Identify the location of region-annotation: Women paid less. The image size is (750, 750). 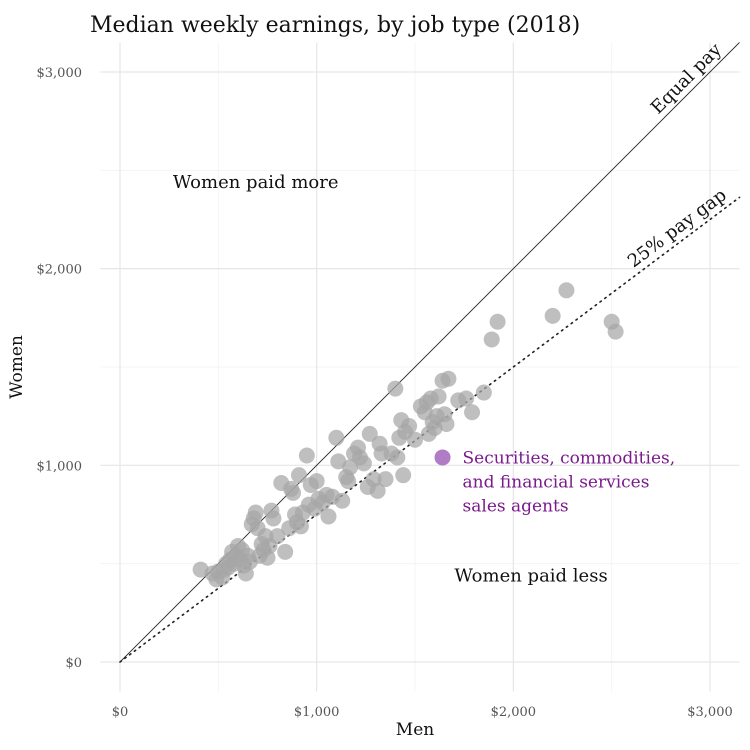
(530, 575).